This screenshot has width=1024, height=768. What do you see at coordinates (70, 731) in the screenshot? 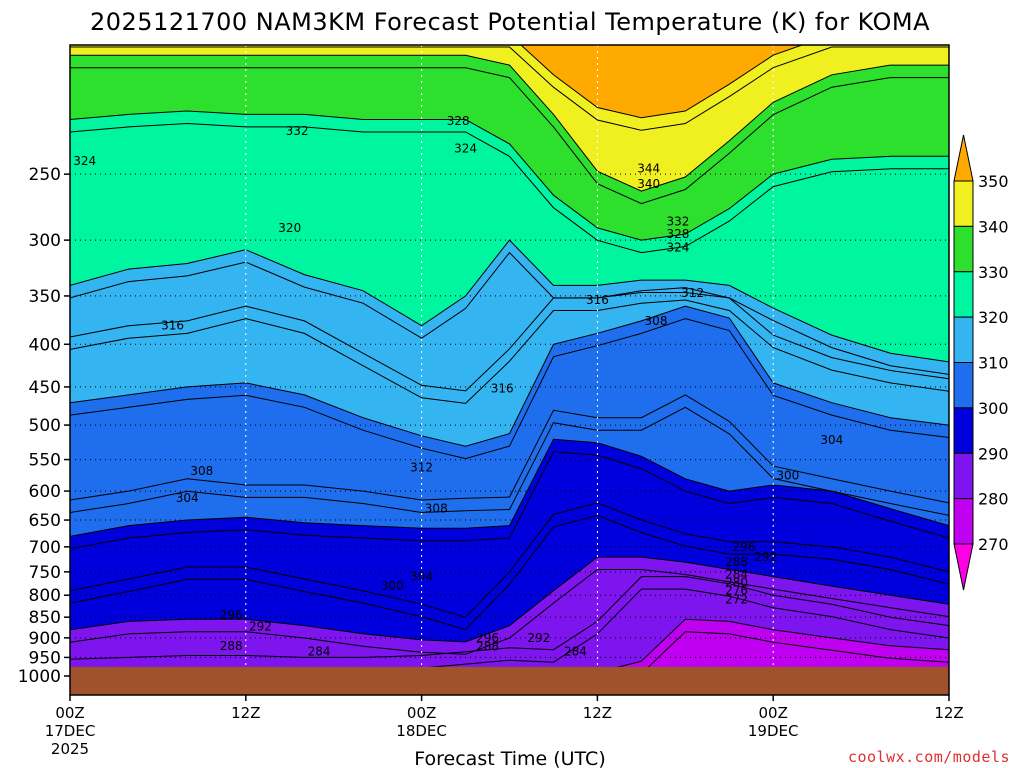
I see `x-tick-label: 17DEC` at bounding box center [70, 731].